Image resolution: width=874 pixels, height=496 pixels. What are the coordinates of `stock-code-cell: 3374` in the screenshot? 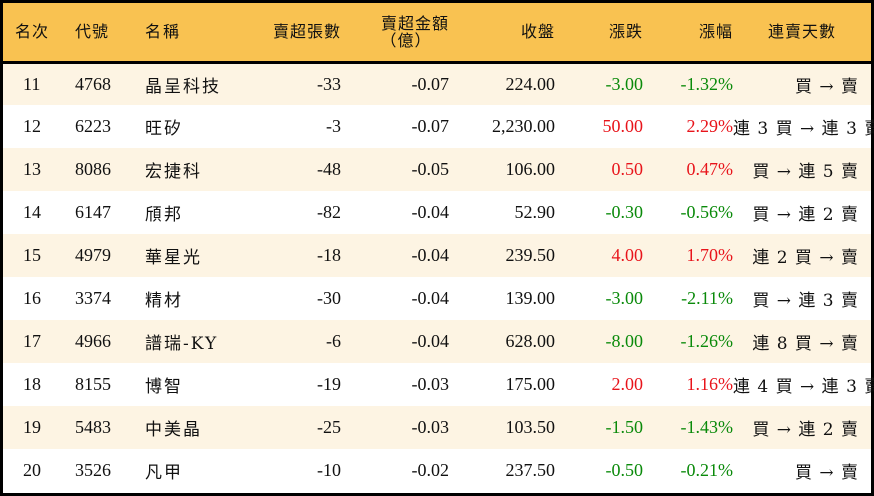 It's located at (93, 298).